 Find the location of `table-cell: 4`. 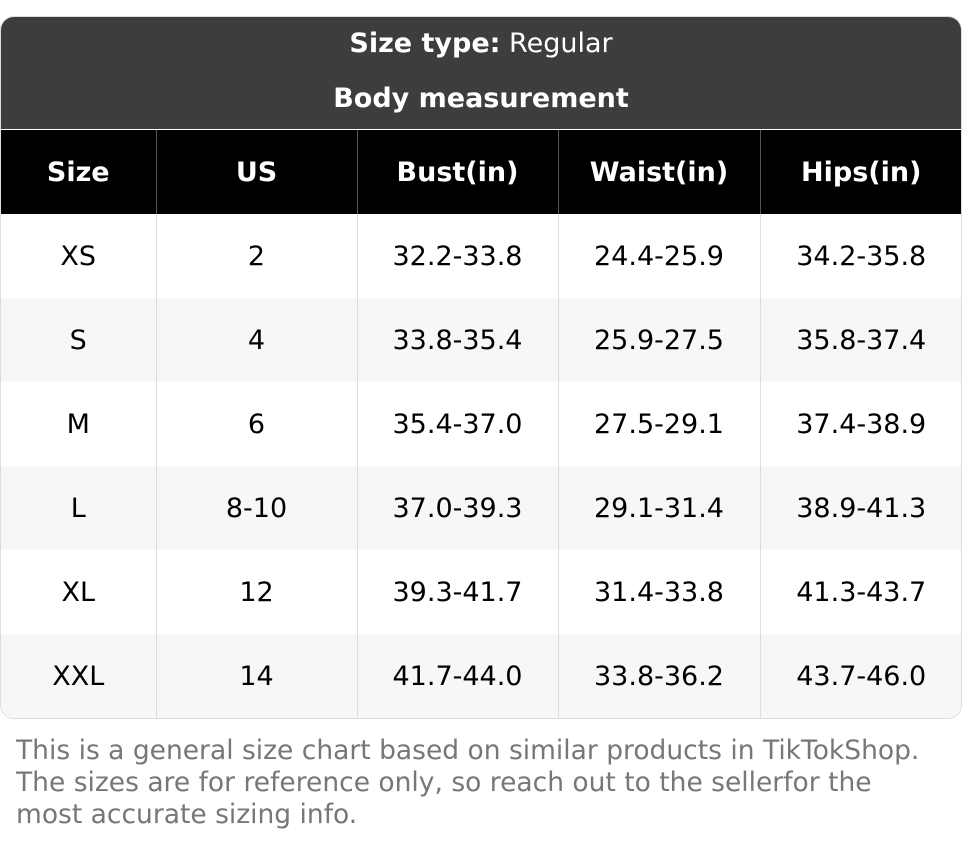

table-cell: 4 is located at coordinates (256, 340).